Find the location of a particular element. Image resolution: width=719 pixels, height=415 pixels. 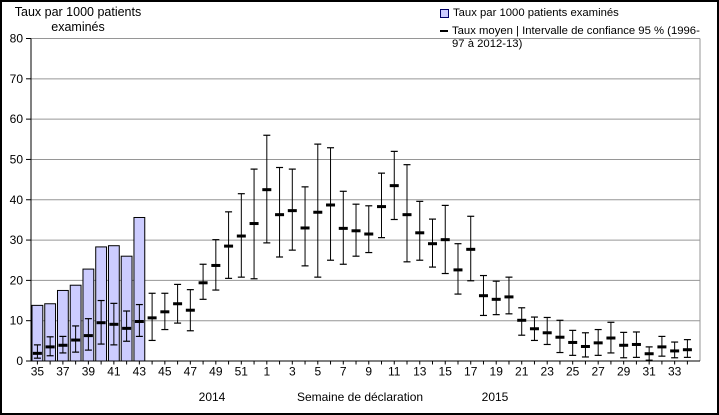

x-tick-label: 49 is located at coordinates (216, 372).